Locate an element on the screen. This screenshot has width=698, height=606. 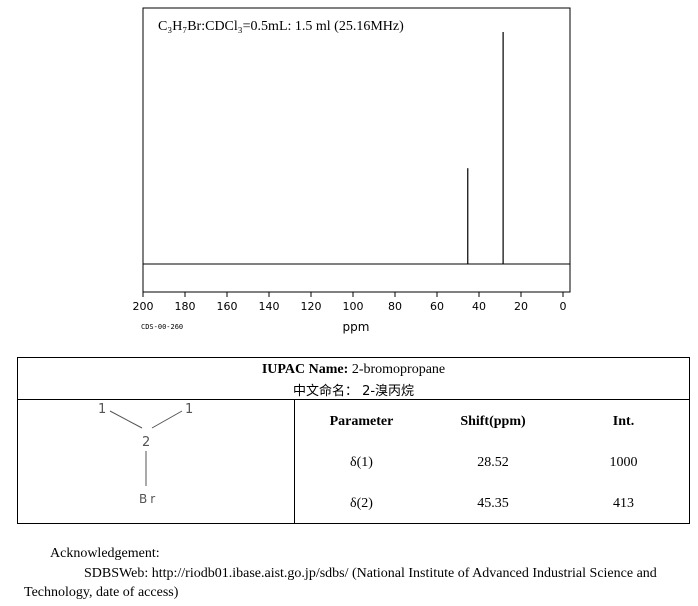
x-axis-label: ppm is located at coordinates (356, 327).